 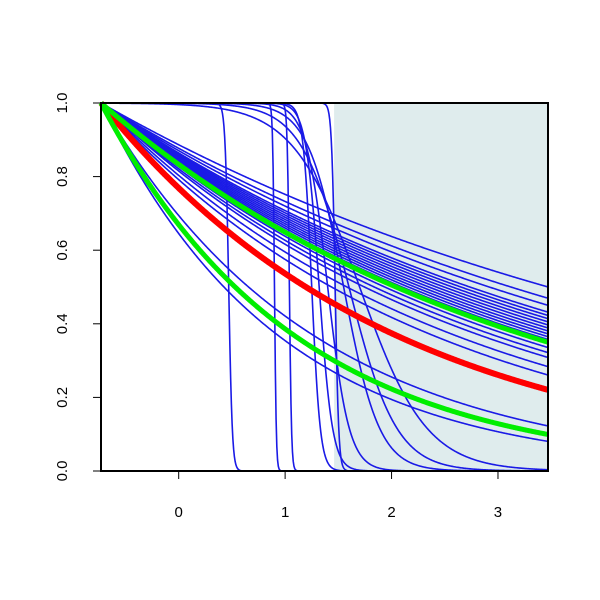 What do you see at coordinates (62, 250) in the screenshot?
I see `y-tick-label: 0.6` at bounding box center [62, 250].